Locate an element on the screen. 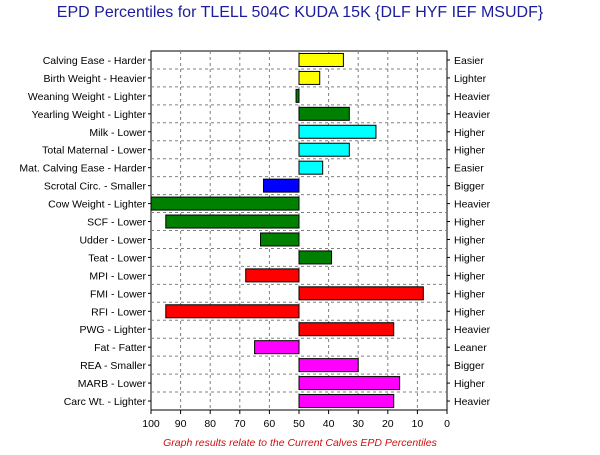 This screenshot has width=600, height=455. trait-label-left: Milk - Lower is located at coordinates (117, 133).